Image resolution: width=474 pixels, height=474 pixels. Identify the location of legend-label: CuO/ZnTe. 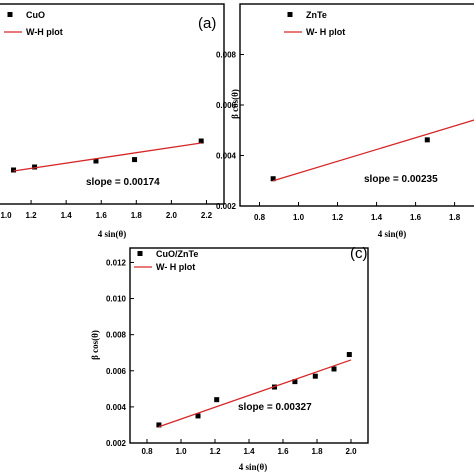
(177, 254).